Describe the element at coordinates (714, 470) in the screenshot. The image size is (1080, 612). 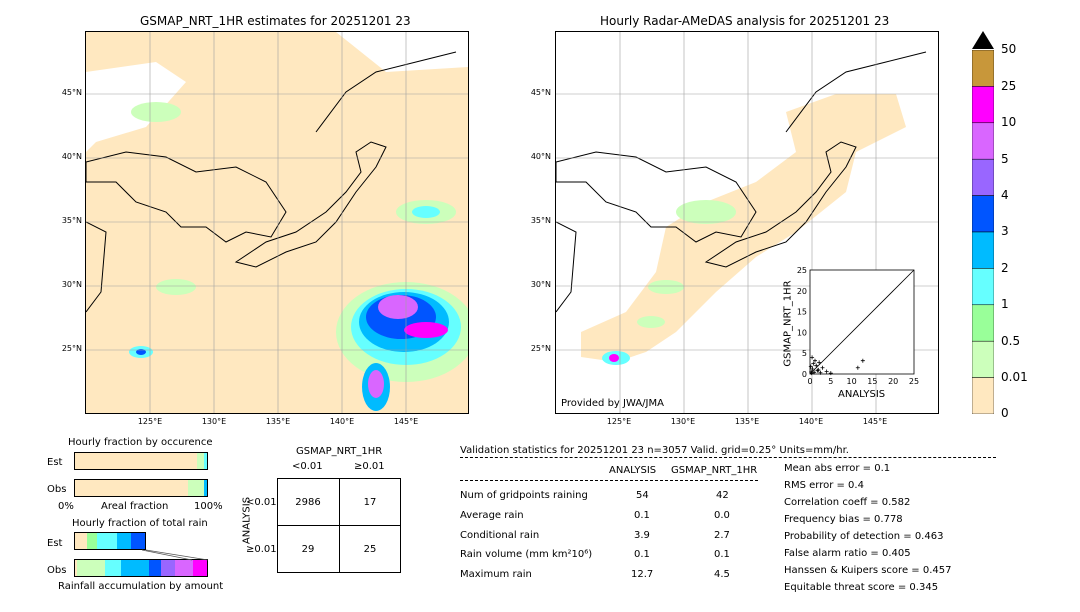
I see `validation-col-gsmap: GSMAP_NRT_1HR` at that location.